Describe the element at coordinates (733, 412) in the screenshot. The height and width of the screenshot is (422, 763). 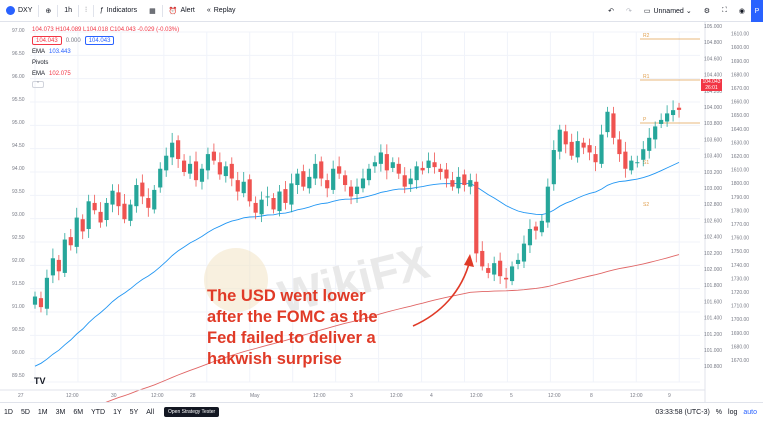
I see `log-toggle: log` at that location.